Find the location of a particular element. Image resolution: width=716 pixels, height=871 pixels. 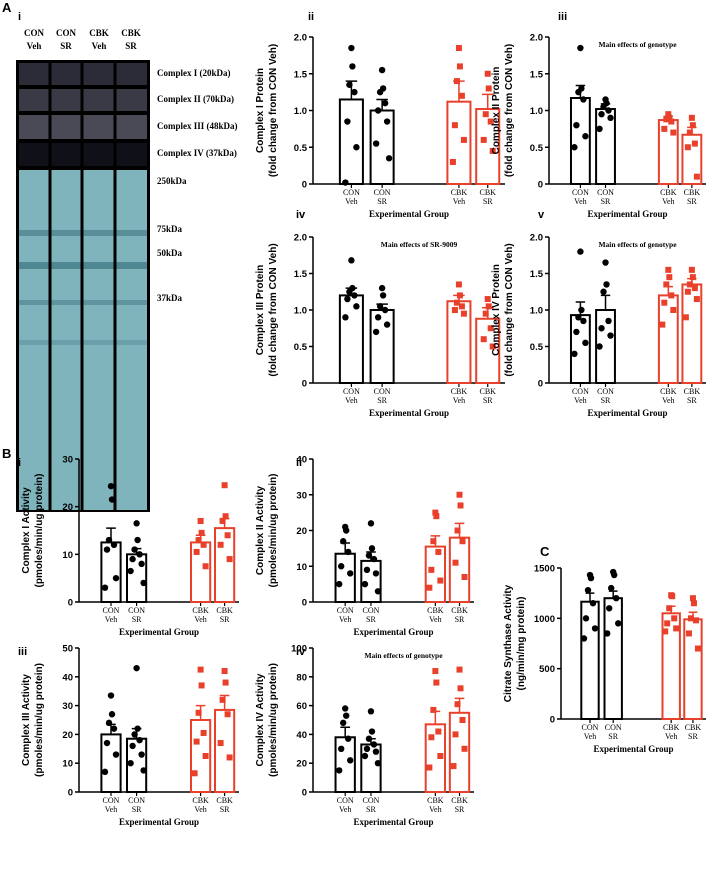

band-label: Complex II (70kDa) is located at coordinates (195, 99).